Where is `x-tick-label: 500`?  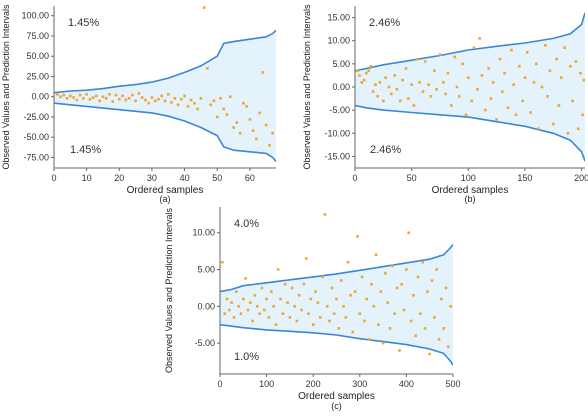
x-tick-label: 500 is located at coordinates (452, 384).